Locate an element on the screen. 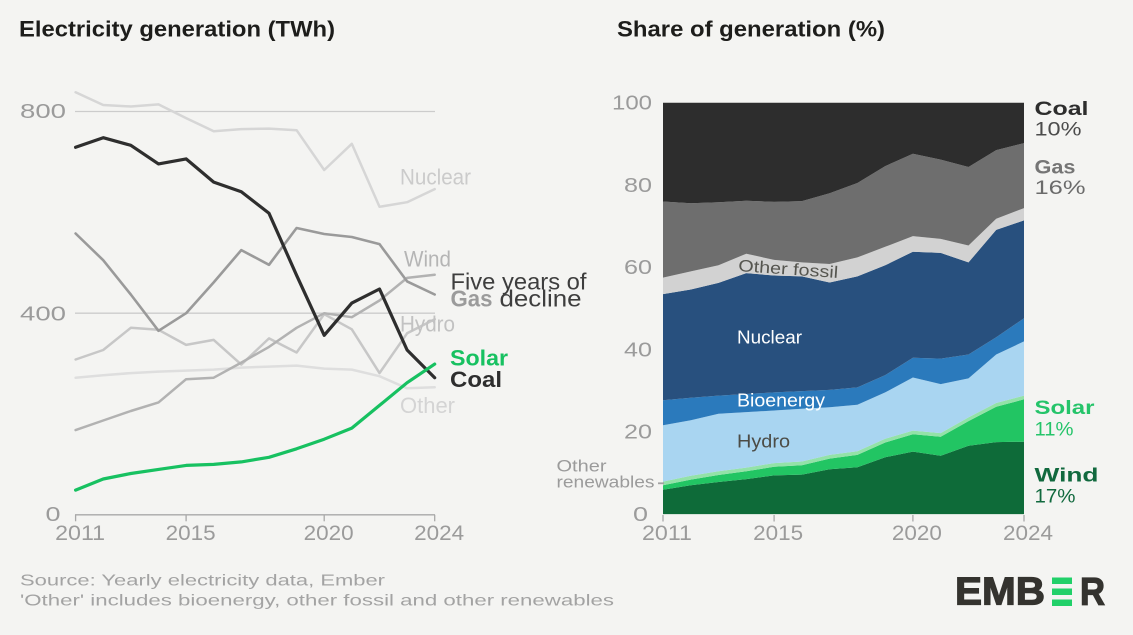  svg-text: R is located at coordinates (1092, 592).